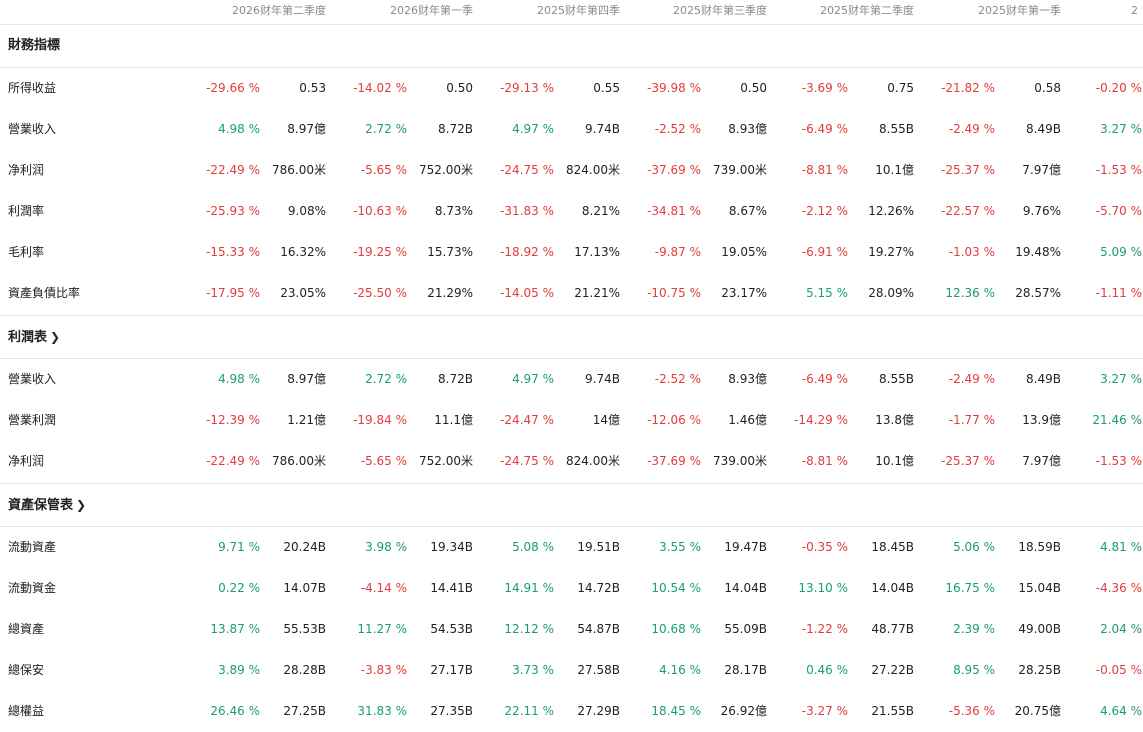  What do you see at coordinates (34, 46) in the screenshot?
I see `section-title: 財務指標` at bounding box center [34, 46].